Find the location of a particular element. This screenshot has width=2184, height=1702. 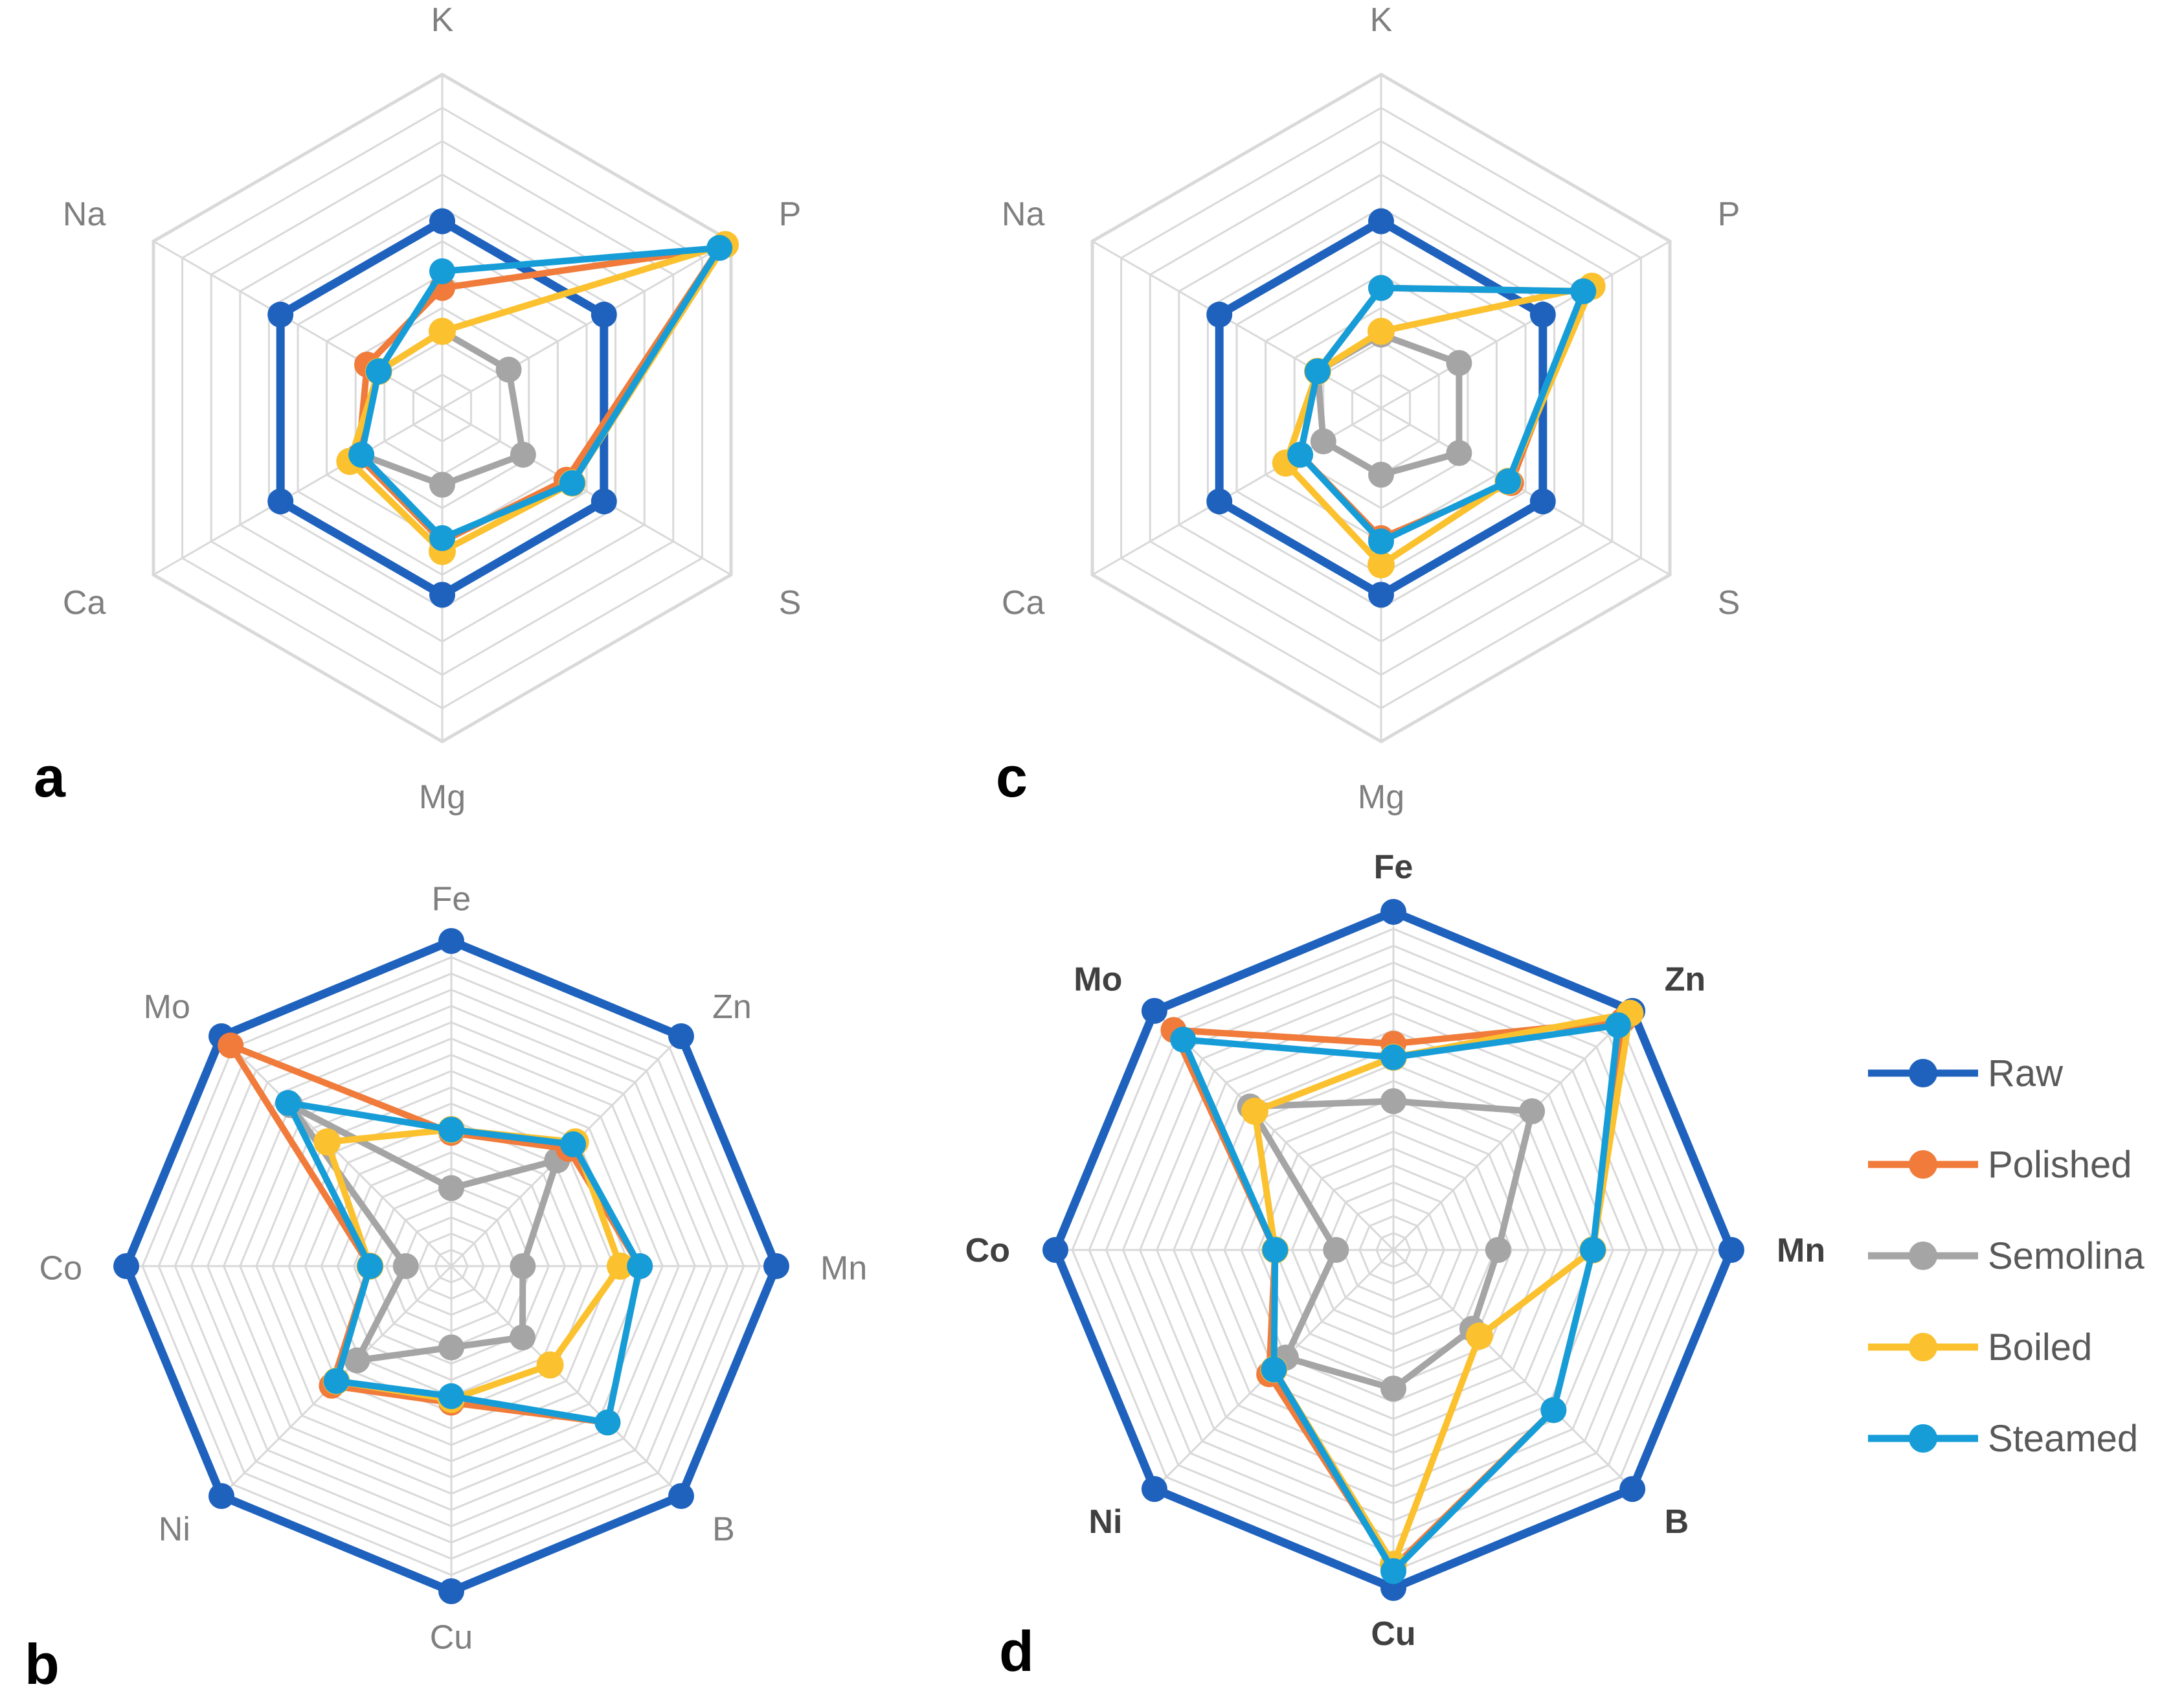

axis-label-ni: Ni is located at coordinates (174, 1529).